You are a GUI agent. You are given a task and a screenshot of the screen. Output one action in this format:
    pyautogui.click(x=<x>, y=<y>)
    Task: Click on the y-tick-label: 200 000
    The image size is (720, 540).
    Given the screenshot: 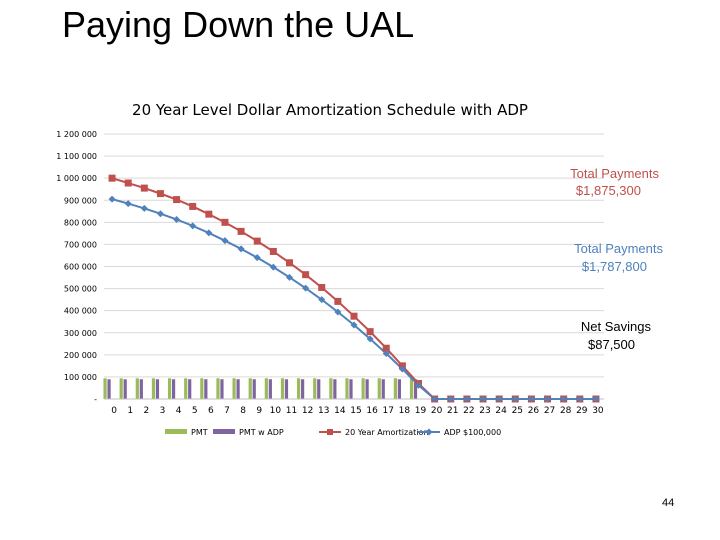 What is the action you would take?
    pyautogui.click(x=80, y=355)
    